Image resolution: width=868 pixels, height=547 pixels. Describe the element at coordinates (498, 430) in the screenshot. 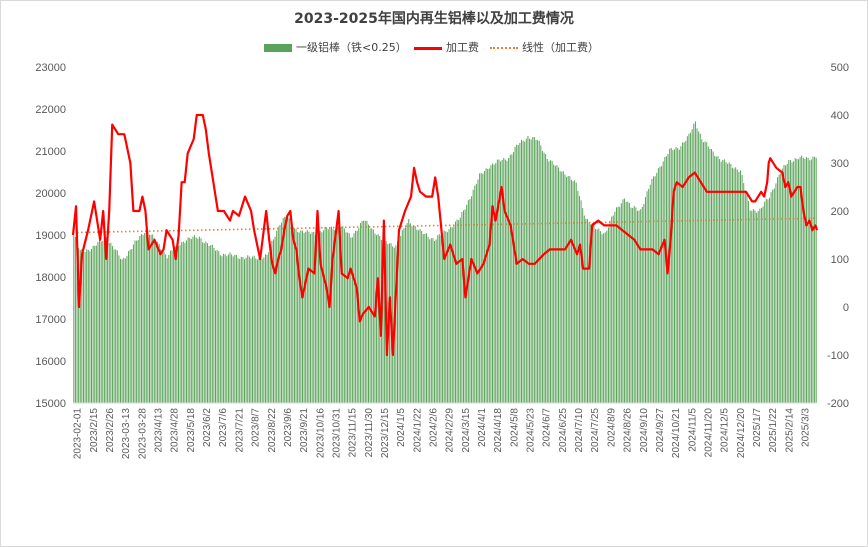

I see `x-axis-tick-label: 2024/4/18` at that location.